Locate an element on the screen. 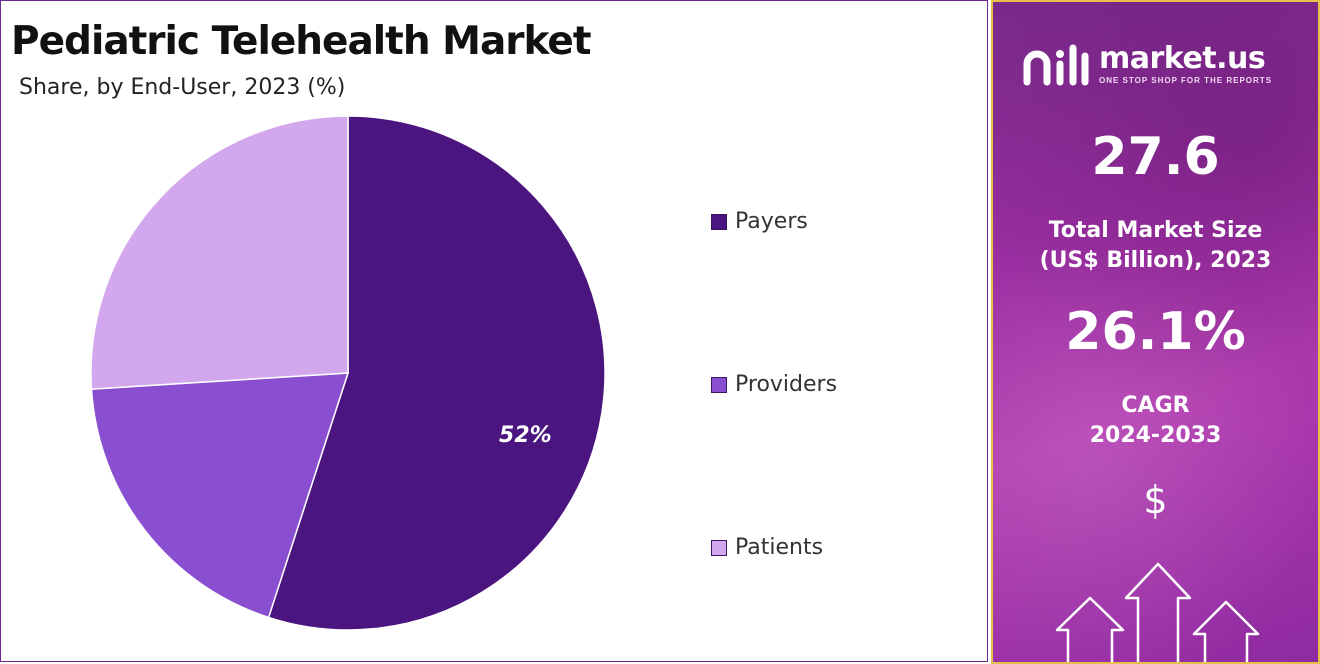 This screenshot has width=1320, height=664. brand-tagline: ONE STOP SHOP FOR THE REPORTS is located at coordinates (1186, 80).